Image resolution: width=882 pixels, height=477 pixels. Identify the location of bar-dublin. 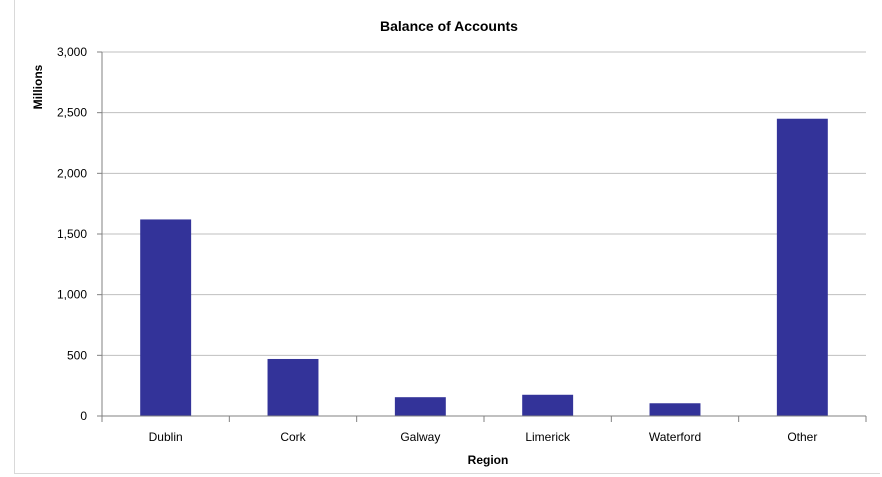
(166, 317).